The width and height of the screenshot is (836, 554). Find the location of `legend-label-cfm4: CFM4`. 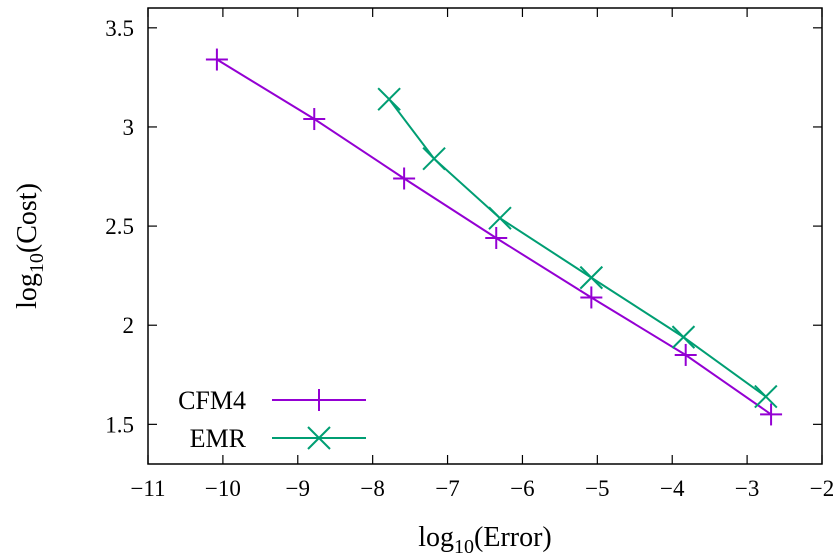

legend-label-cfm4: CFM4 is located at coordinates (212, 400).